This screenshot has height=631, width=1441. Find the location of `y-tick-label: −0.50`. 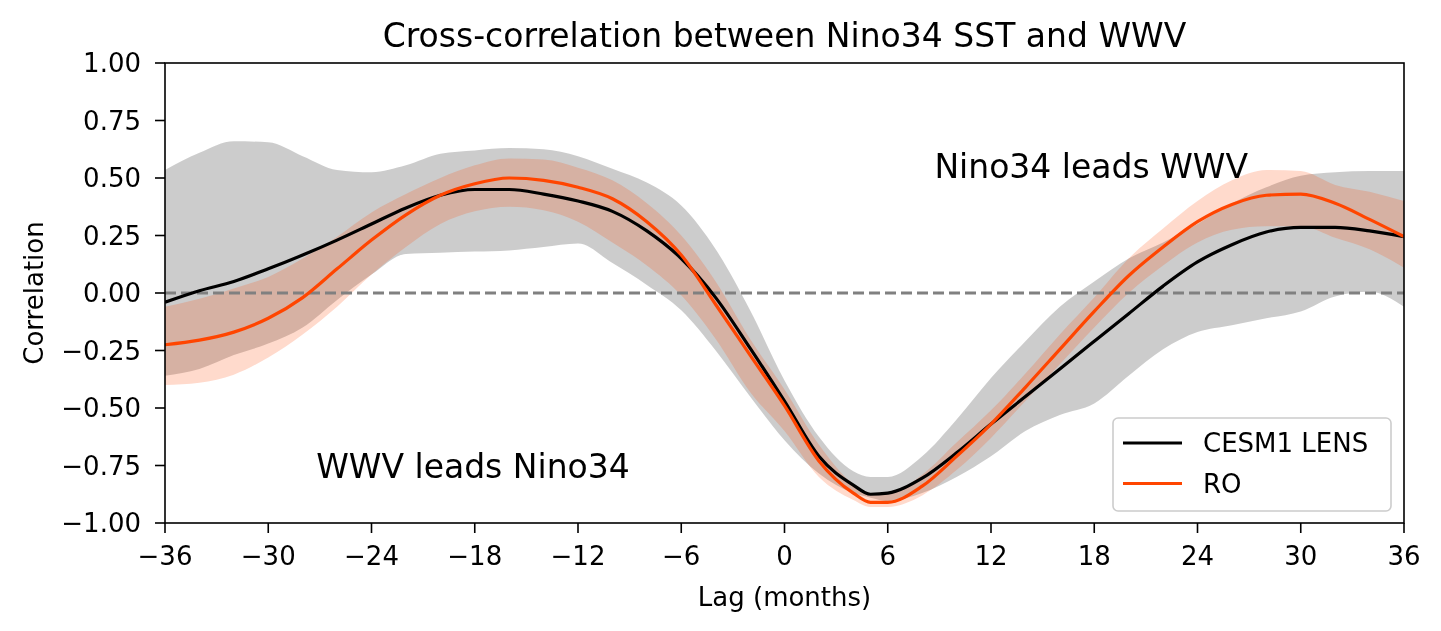

y-tick-label: −0.50 is located at coordinates (101, 408).